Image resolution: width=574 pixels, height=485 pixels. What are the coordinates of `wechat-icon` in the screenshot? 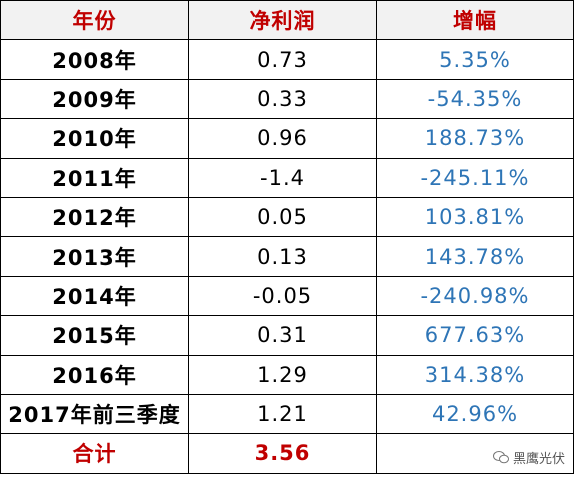 It's located at (500, 457).